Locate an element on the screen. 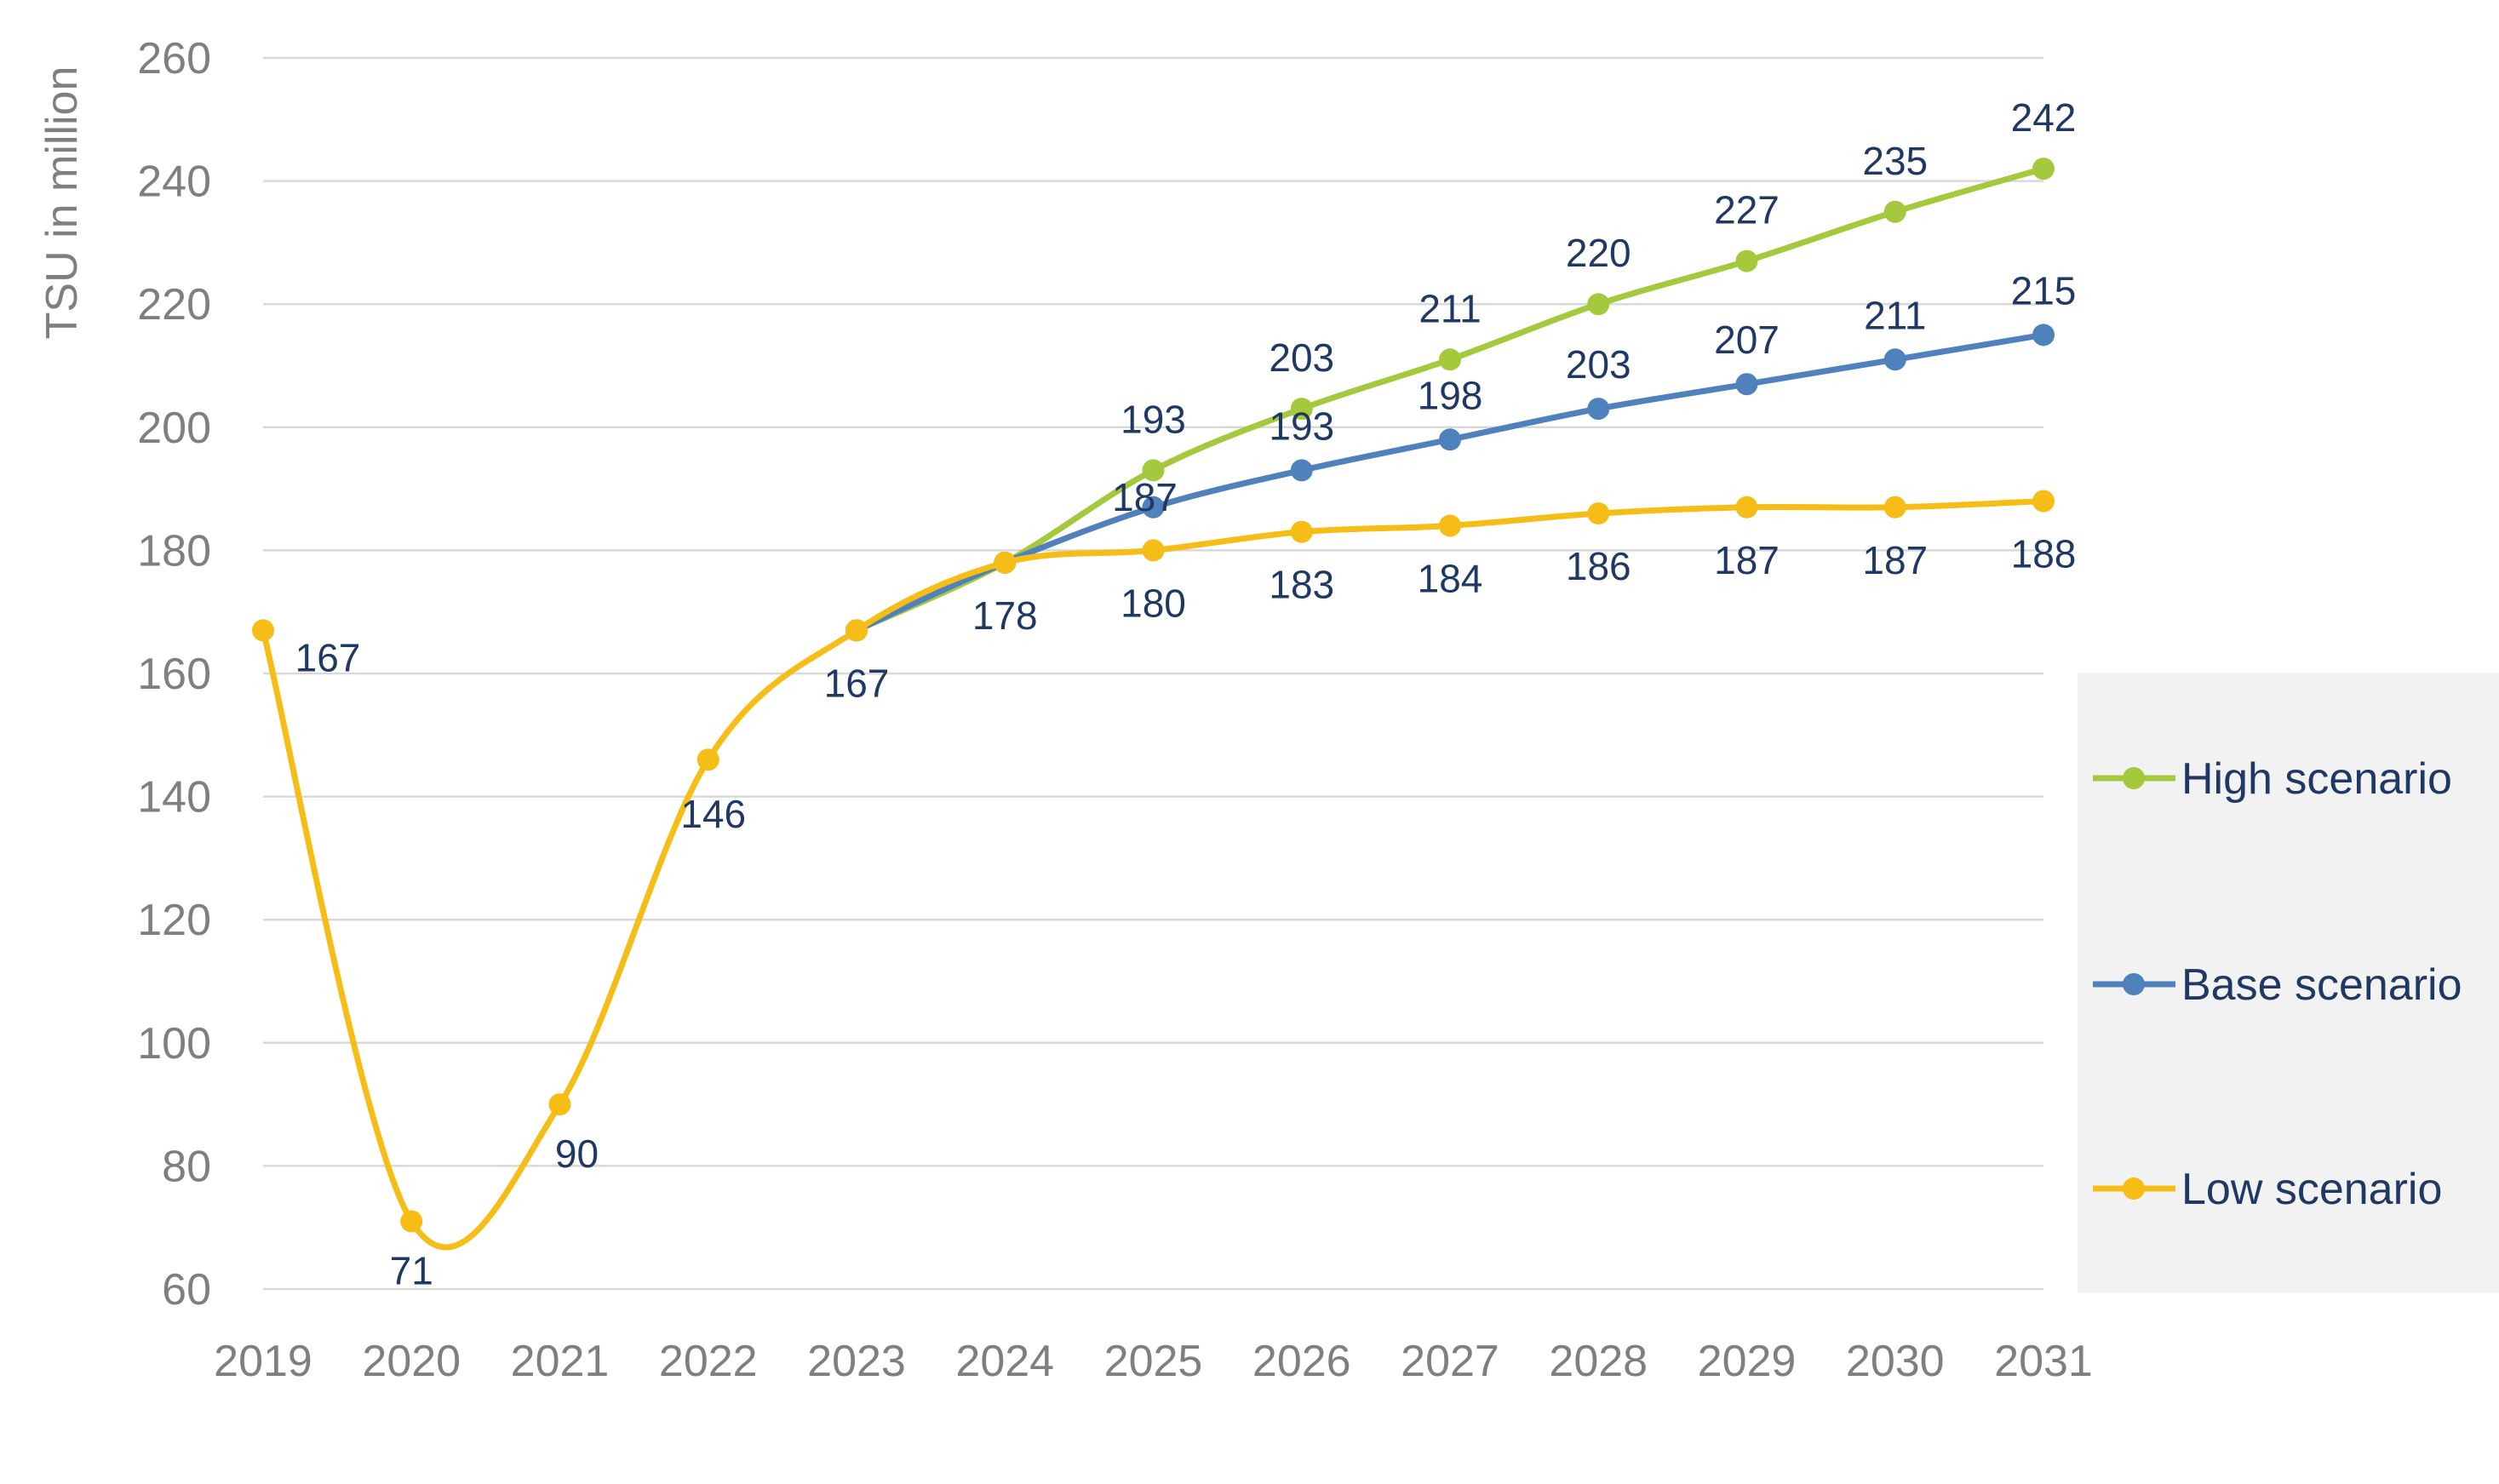  y-tick-label: 80 is located at coordinates (186, 1166).